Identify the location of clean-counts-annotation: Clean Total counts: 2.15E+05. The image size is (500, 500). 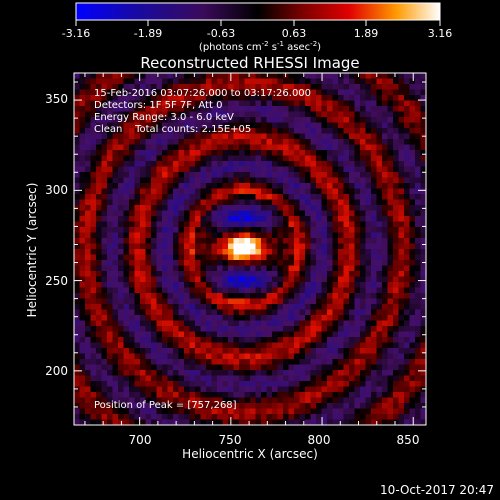
(172, 129).